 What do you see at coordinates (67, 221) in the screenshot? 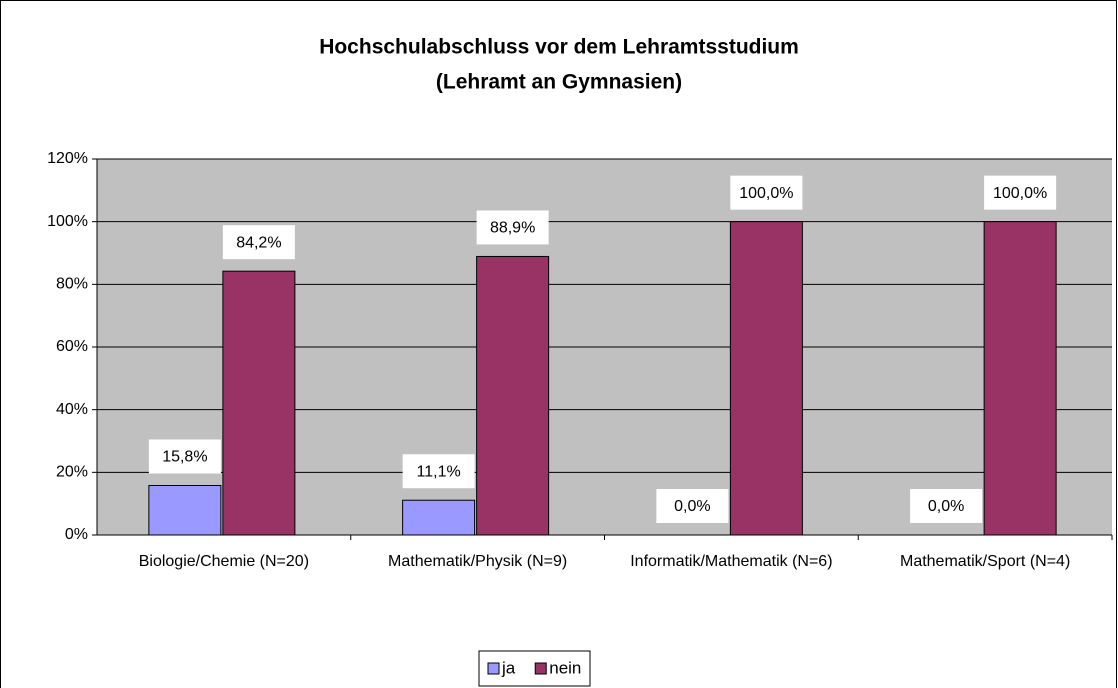
I see `y-tick-label: 100%` at bounding box center [67, 221].